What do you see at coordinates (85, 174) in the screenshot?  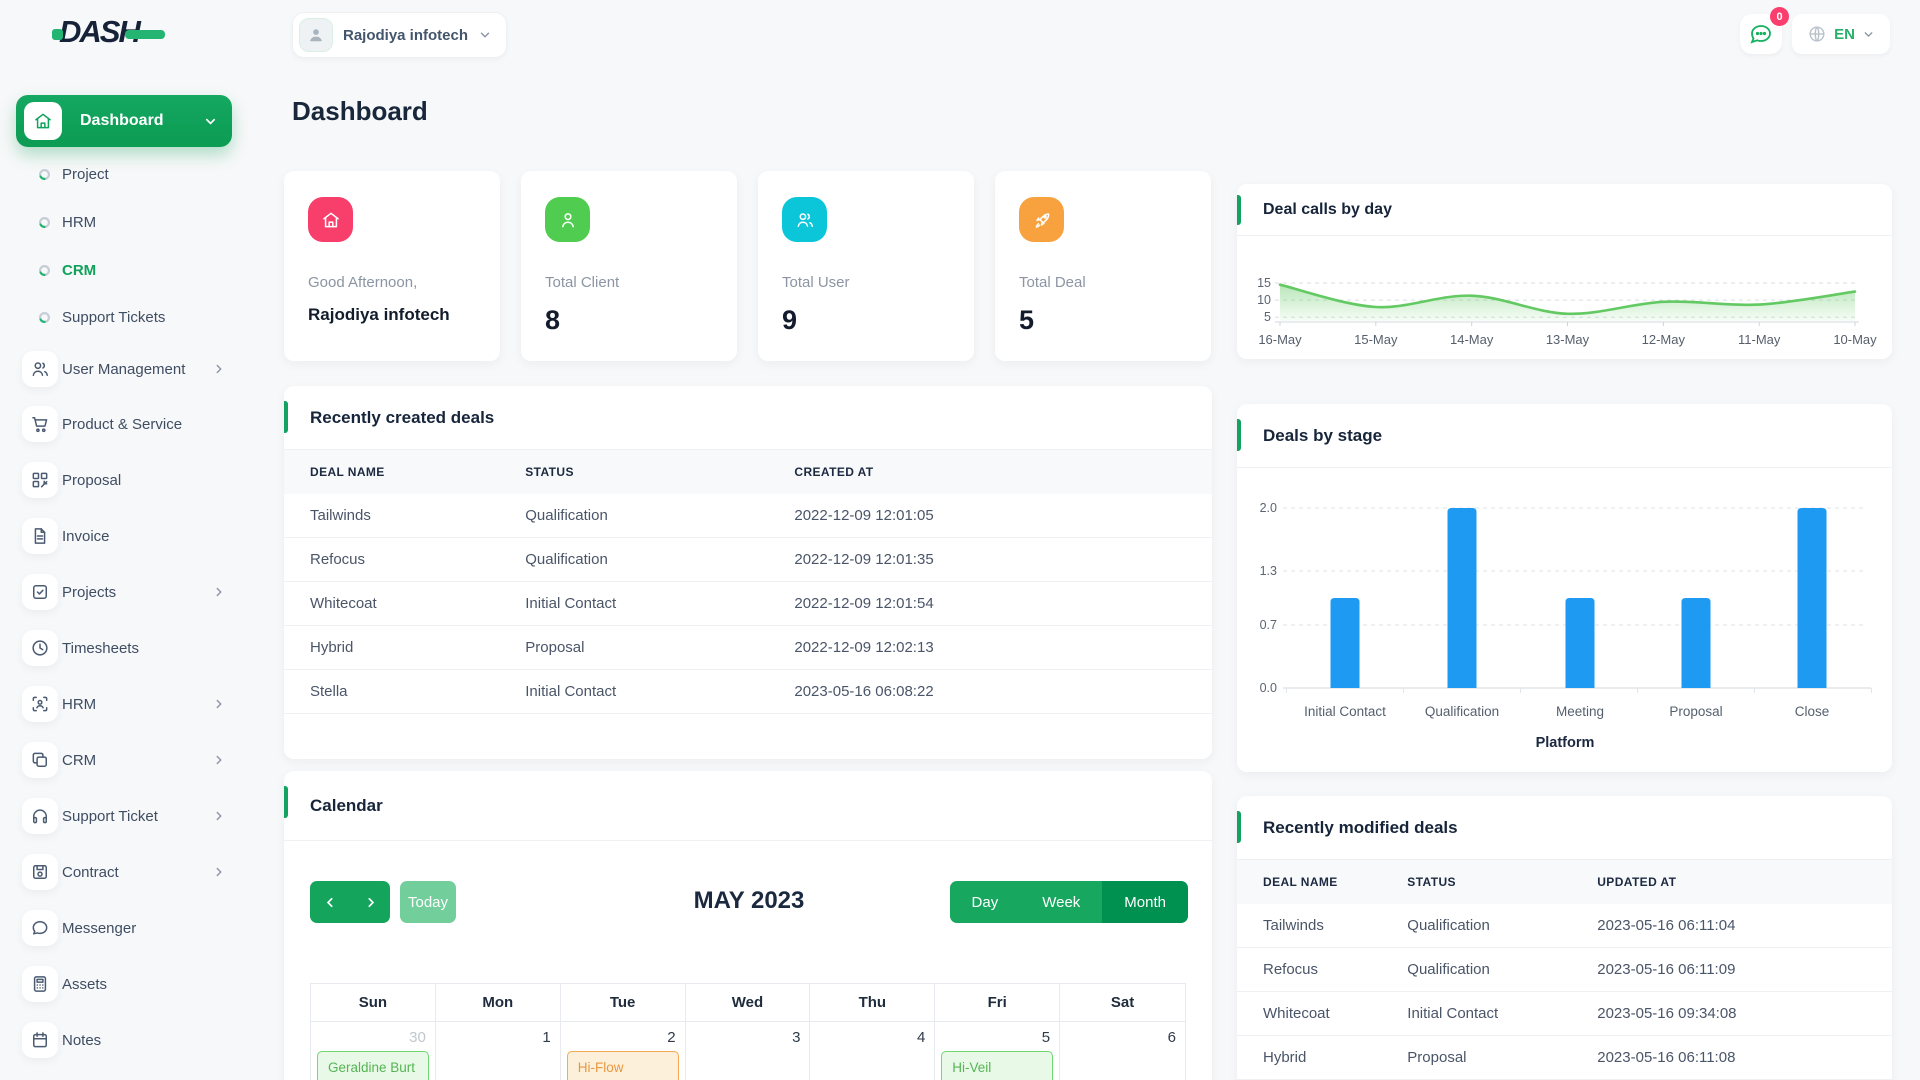 I see `sidebar-item-label: Project` at bounding box center [85, 174].